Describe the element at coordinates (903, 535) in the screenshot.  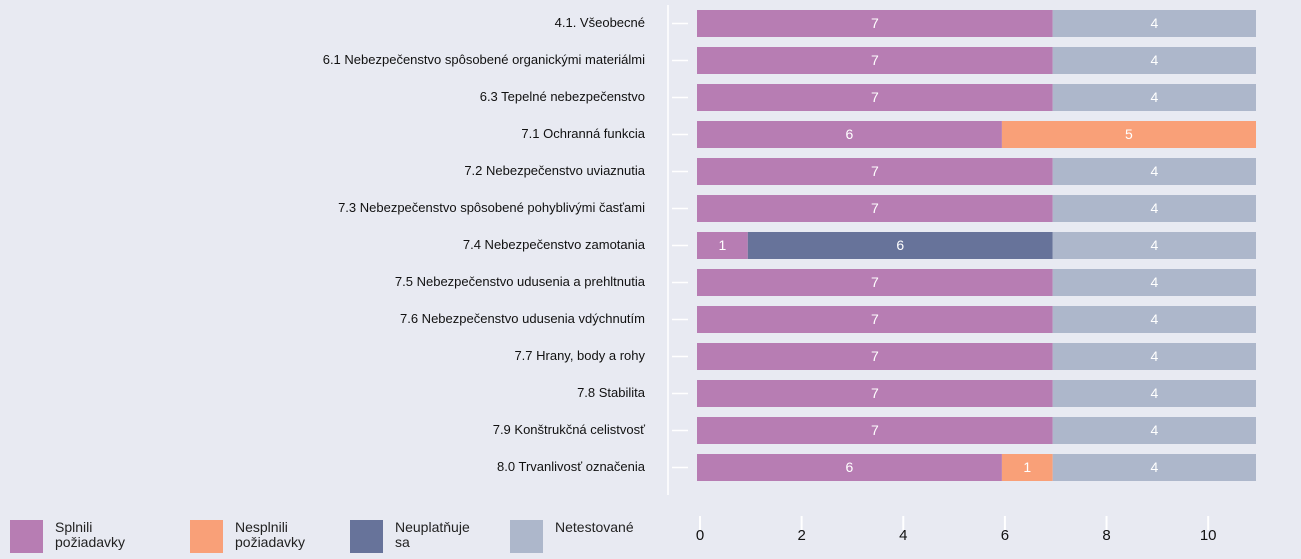
I see `x-tick-label: 4` at that location.